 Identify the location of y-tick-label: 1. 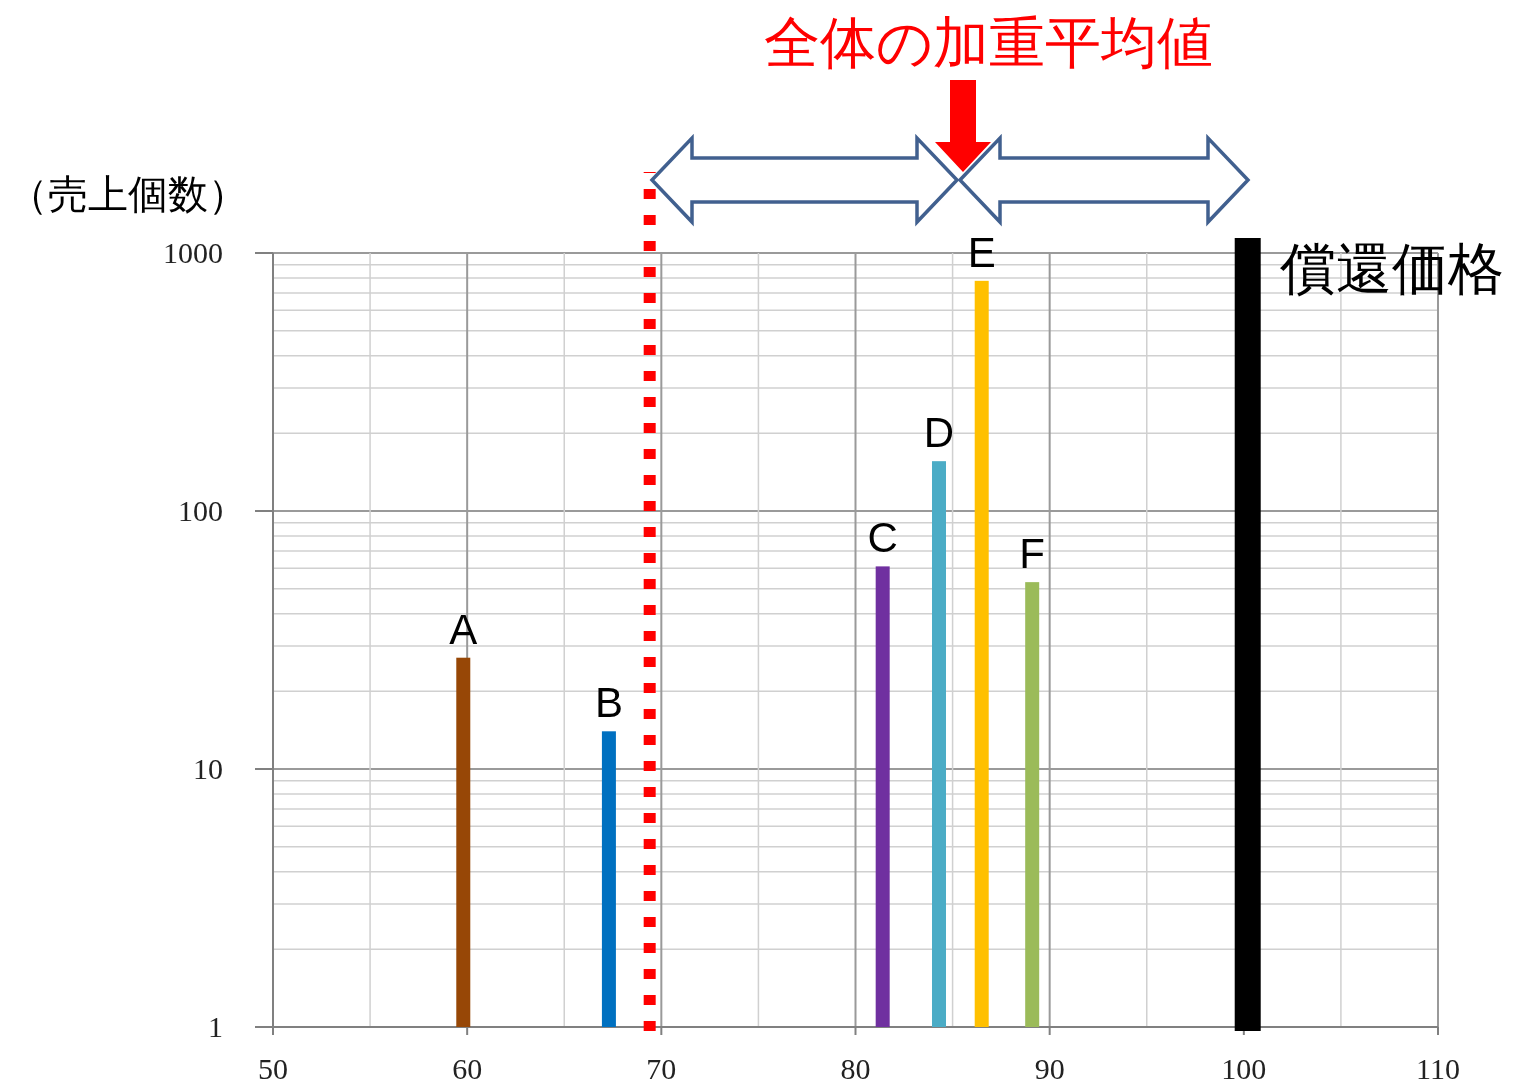
(215, 1026).